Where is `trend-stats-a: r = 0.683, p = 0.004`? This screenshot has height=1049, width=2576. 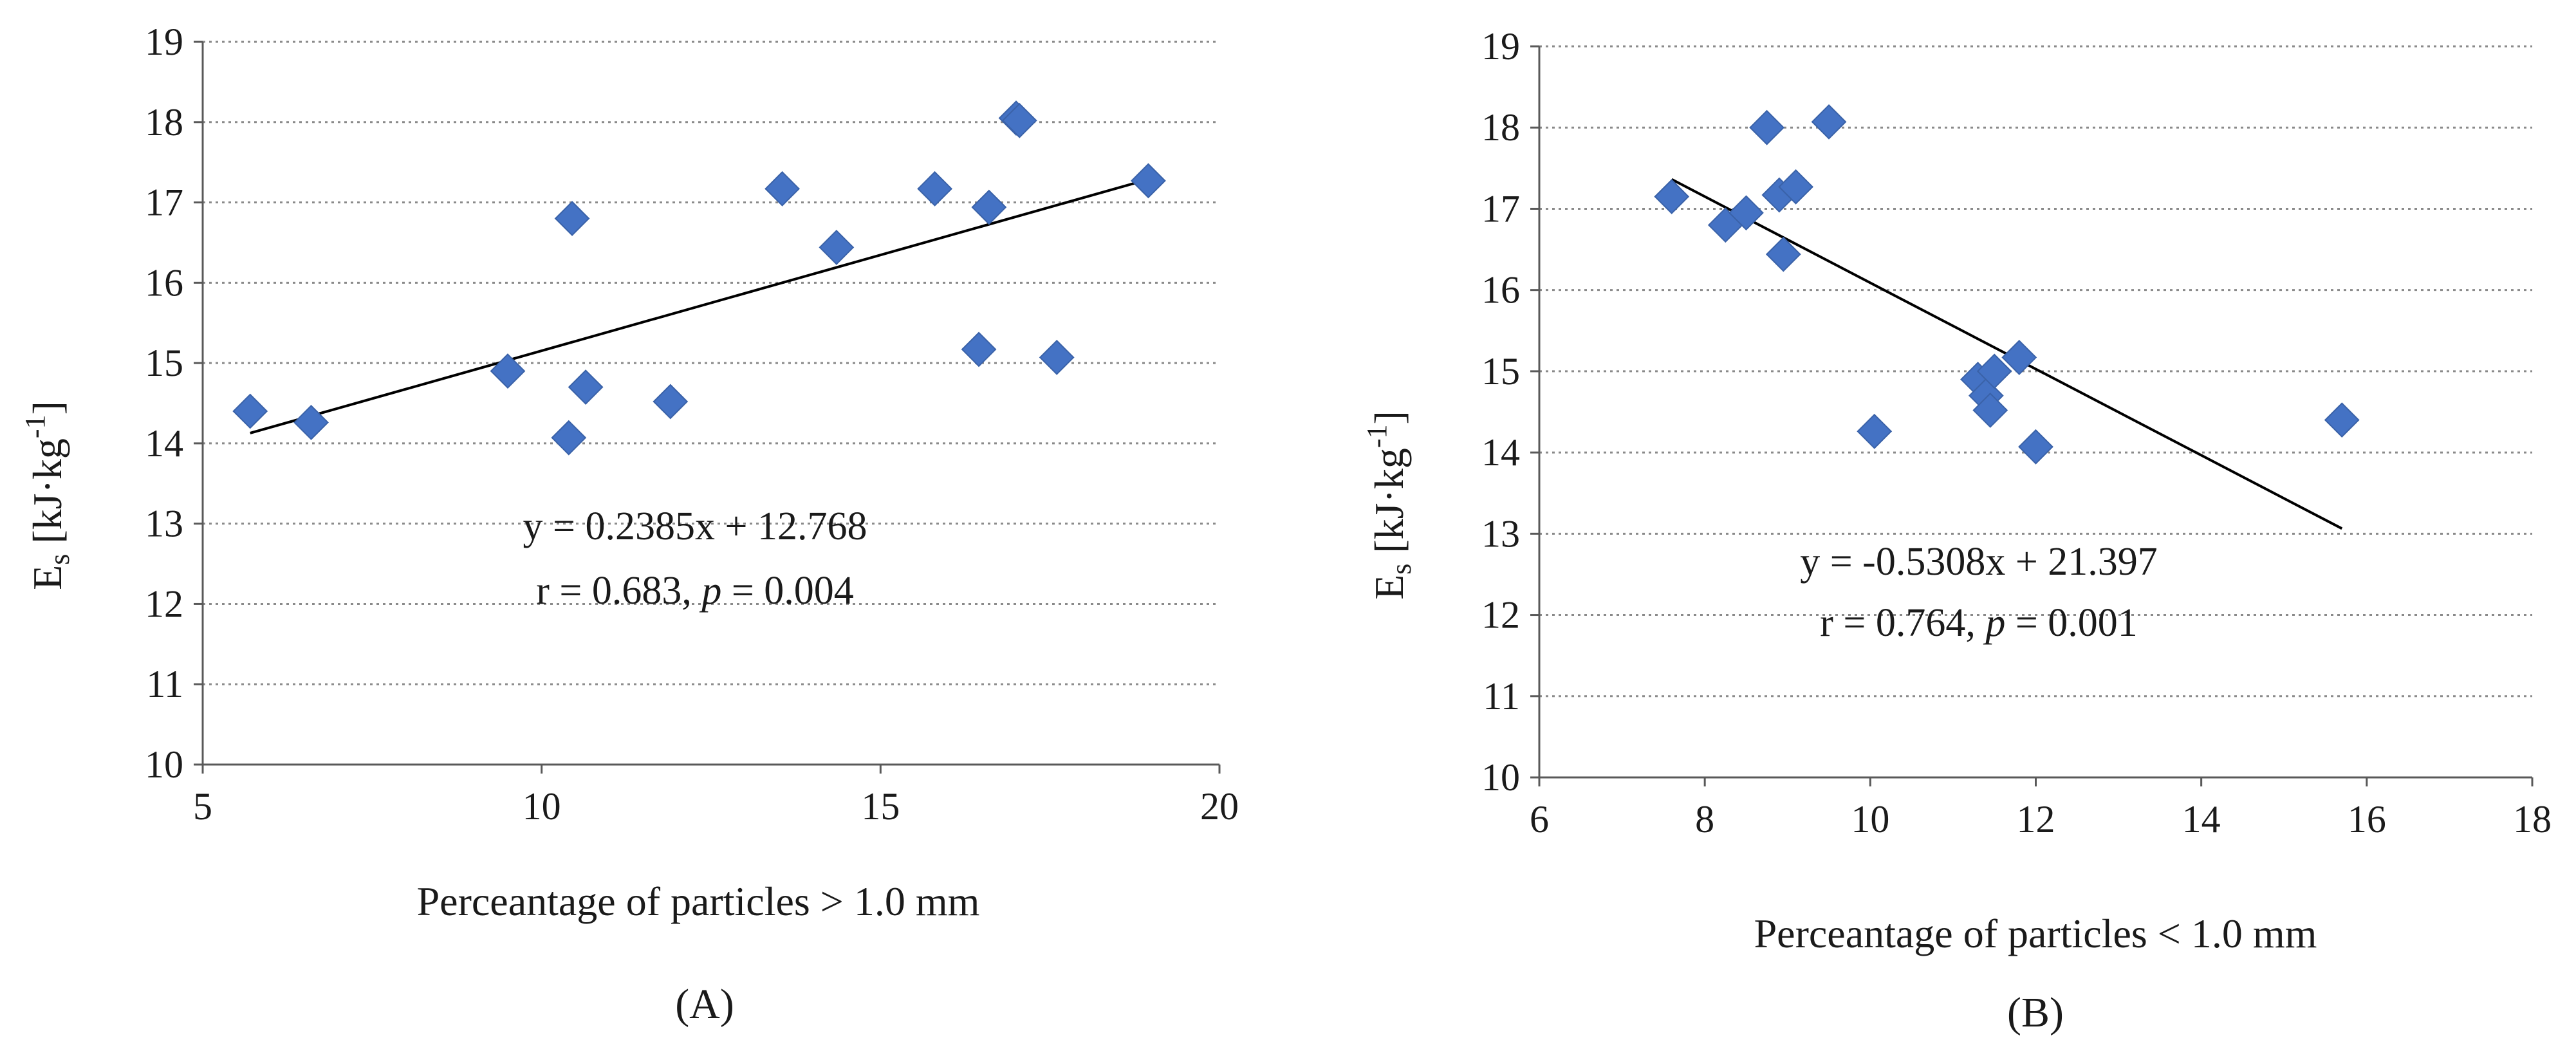 trend-stats-a: r = 0.683, p = 0.004 is located at coordinates (695, 591).